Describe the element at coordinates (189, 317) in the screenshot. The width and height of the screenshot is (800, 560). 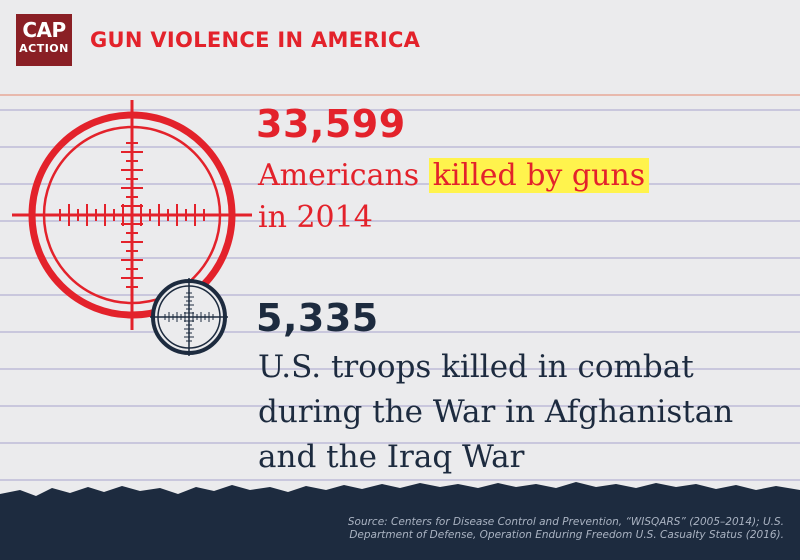
I see `small-crosshair-icon` at that location.